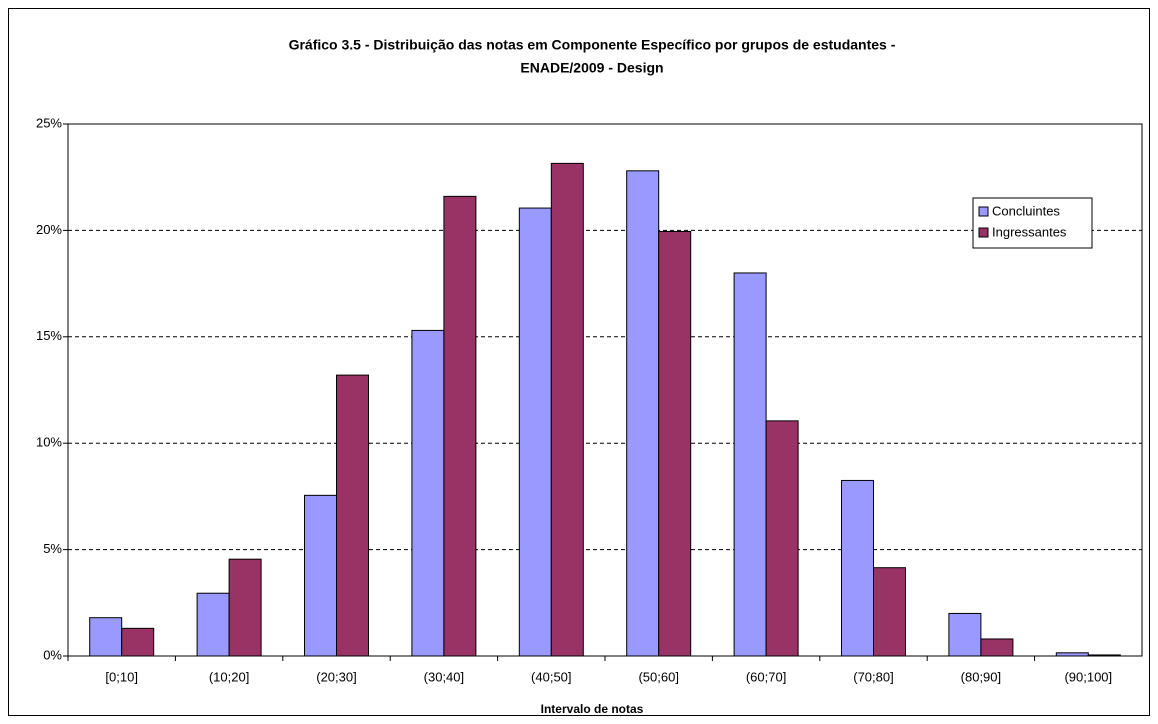  I want to click on y-tick-label: 15%, so click(49, 335).